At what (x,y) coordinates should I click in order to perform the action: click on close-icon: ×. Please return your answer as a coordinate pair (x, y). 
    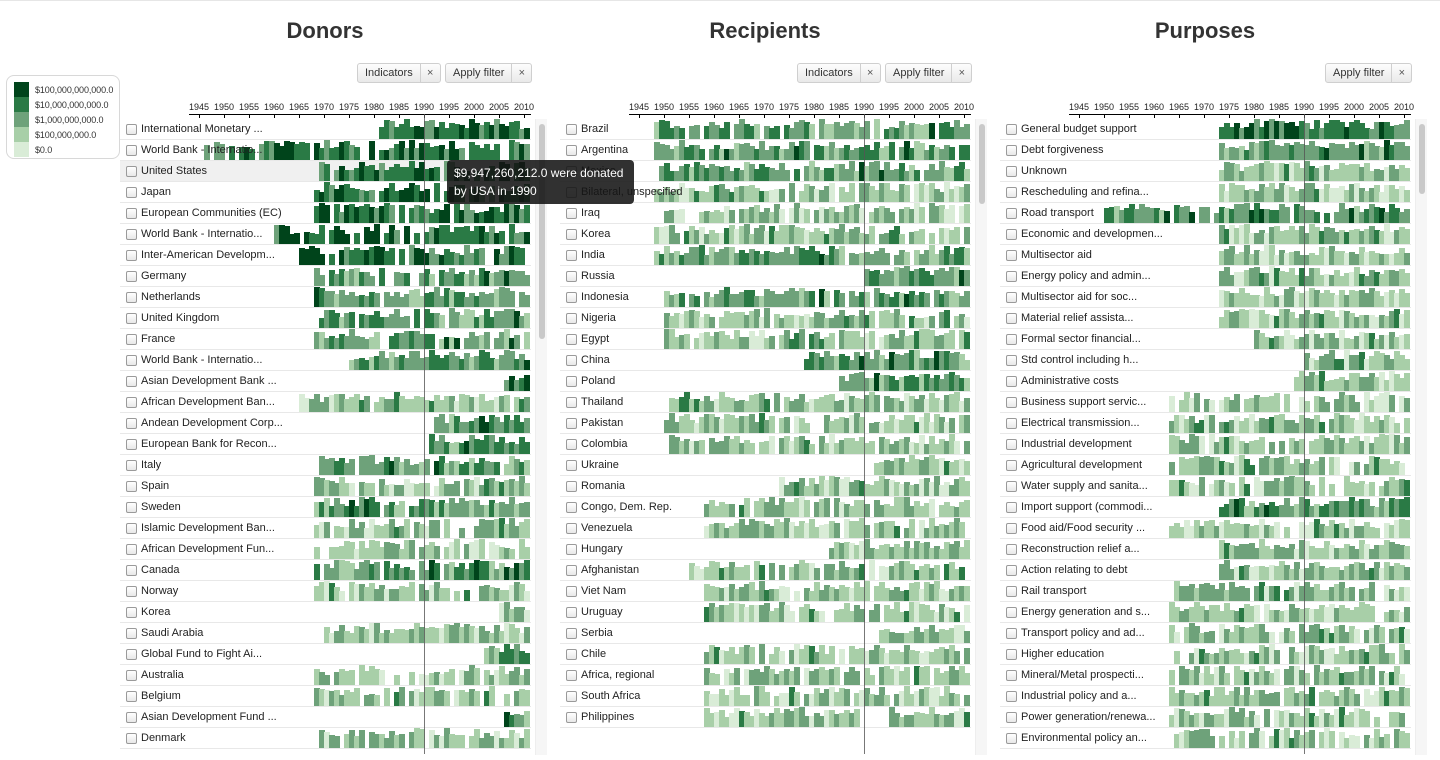
    Looking at the image, I should click on (961, 73).